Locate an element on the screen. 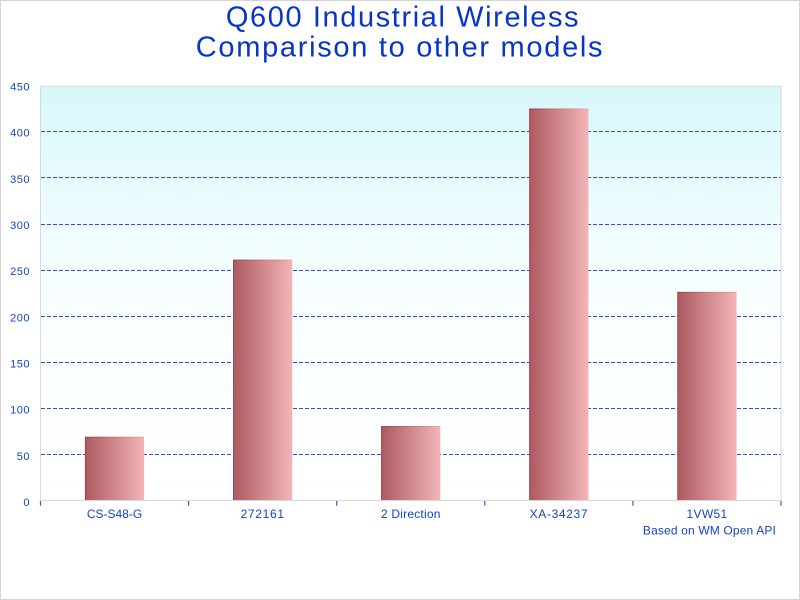 This screenshot has width=800, height=600. svg-text: 100 is located at coordinates (20, 411).